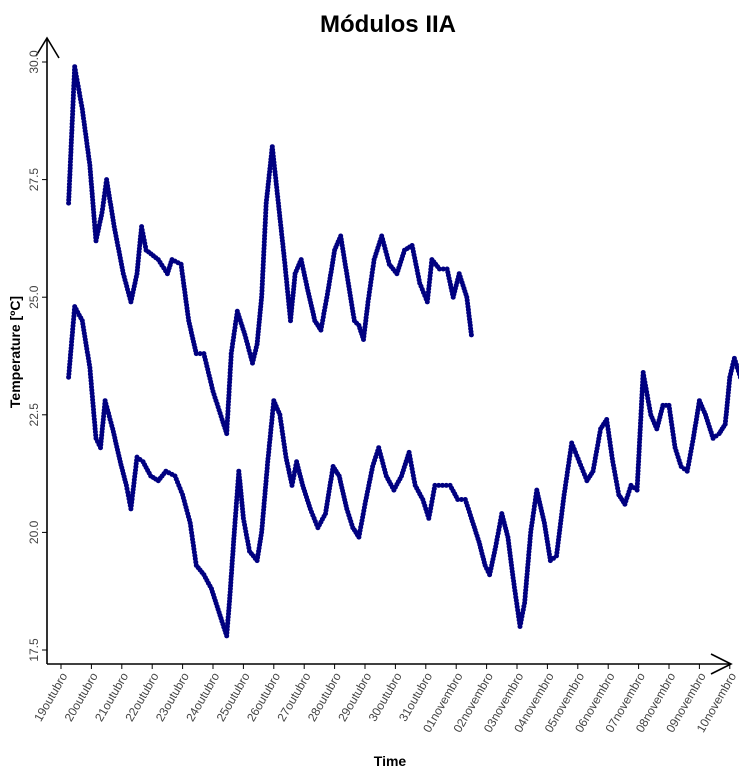  What do you see at coordinates (43, 350) in the screenshot?
I see `y-axis: 17.5 20.0 22.5 25.0 27.5 30.0` at bounding box center [43, 350].